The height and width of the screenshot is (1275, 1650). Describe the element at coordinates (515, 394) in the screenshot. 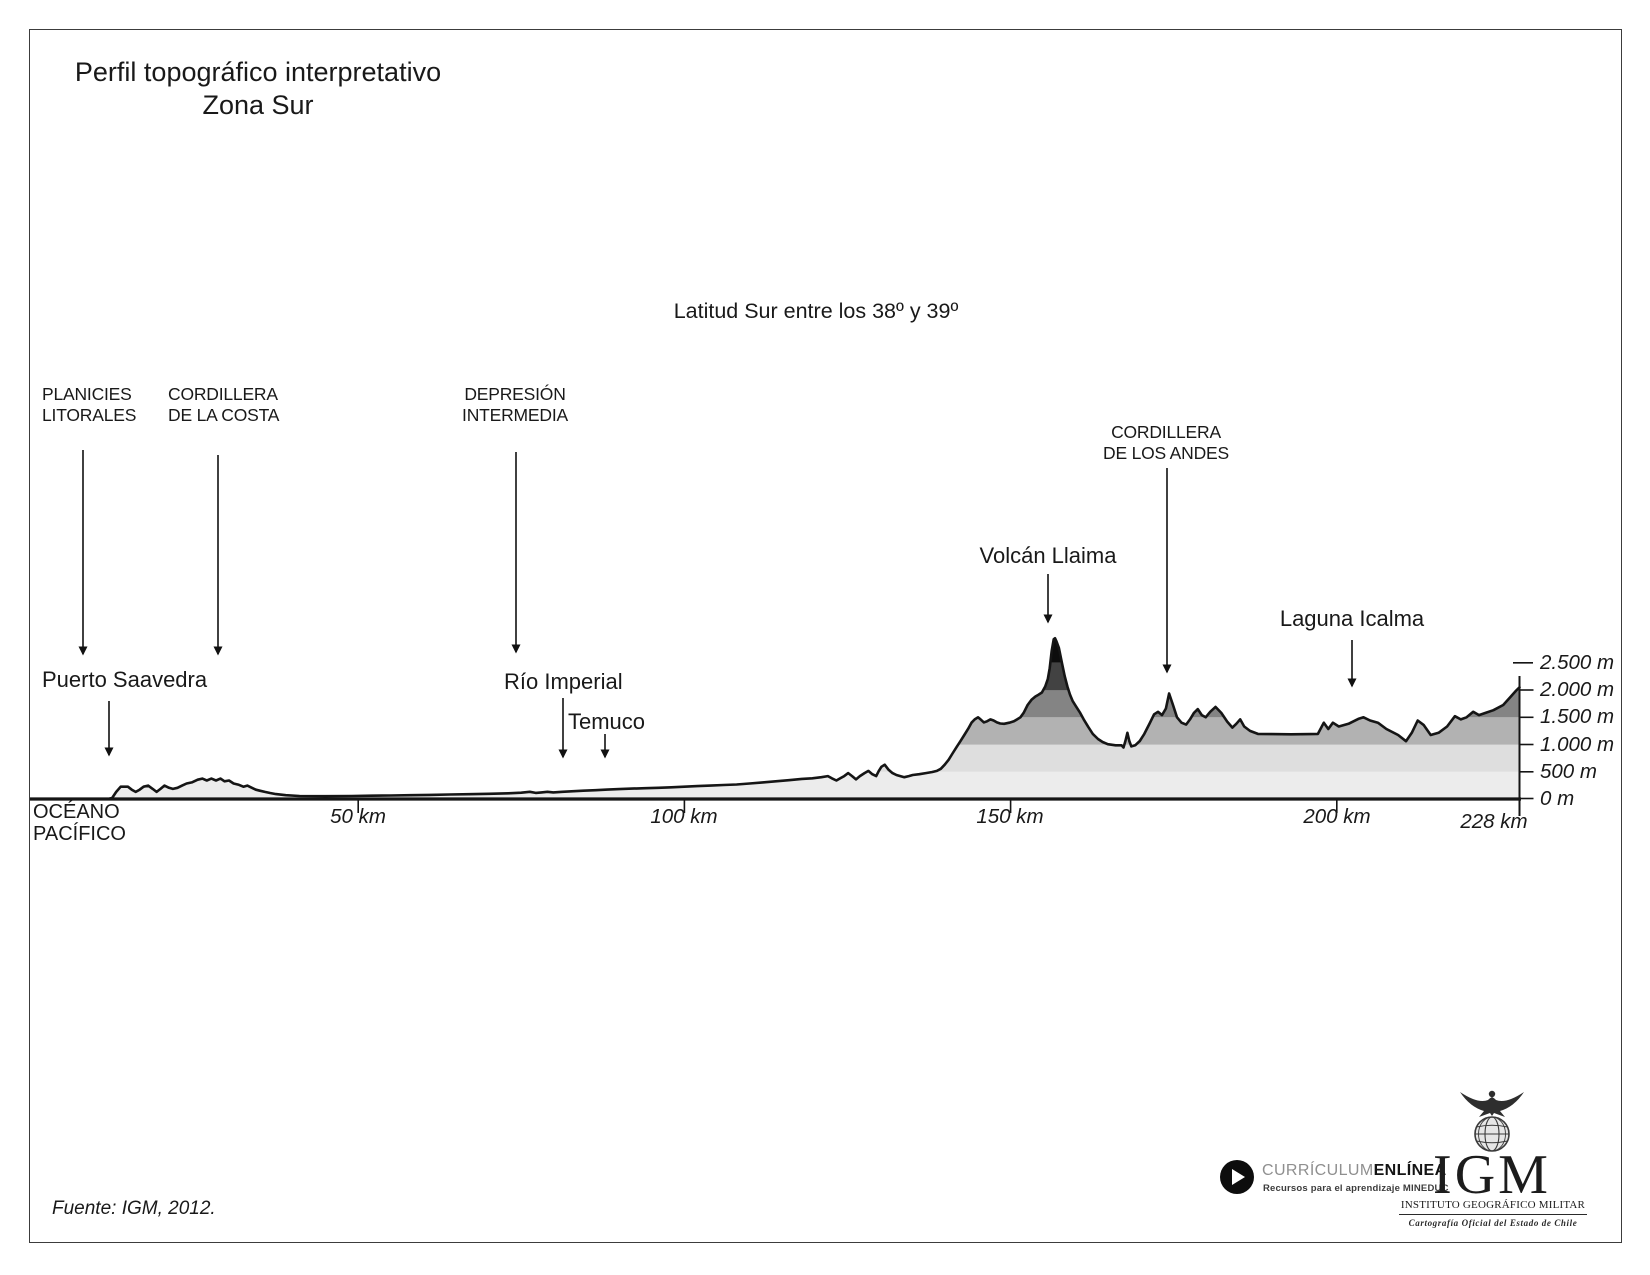

I see `label-depresion-line1: DEPRESIÓN` at that location.